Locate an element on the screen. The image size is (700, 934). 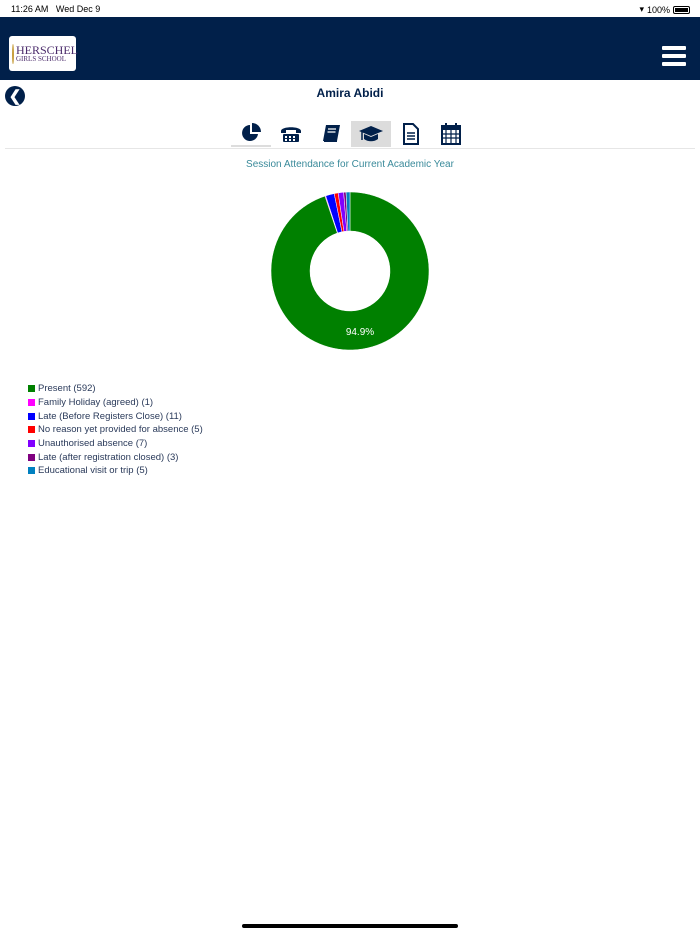
data-label: 94.9% is located at coordinates (360, 332).